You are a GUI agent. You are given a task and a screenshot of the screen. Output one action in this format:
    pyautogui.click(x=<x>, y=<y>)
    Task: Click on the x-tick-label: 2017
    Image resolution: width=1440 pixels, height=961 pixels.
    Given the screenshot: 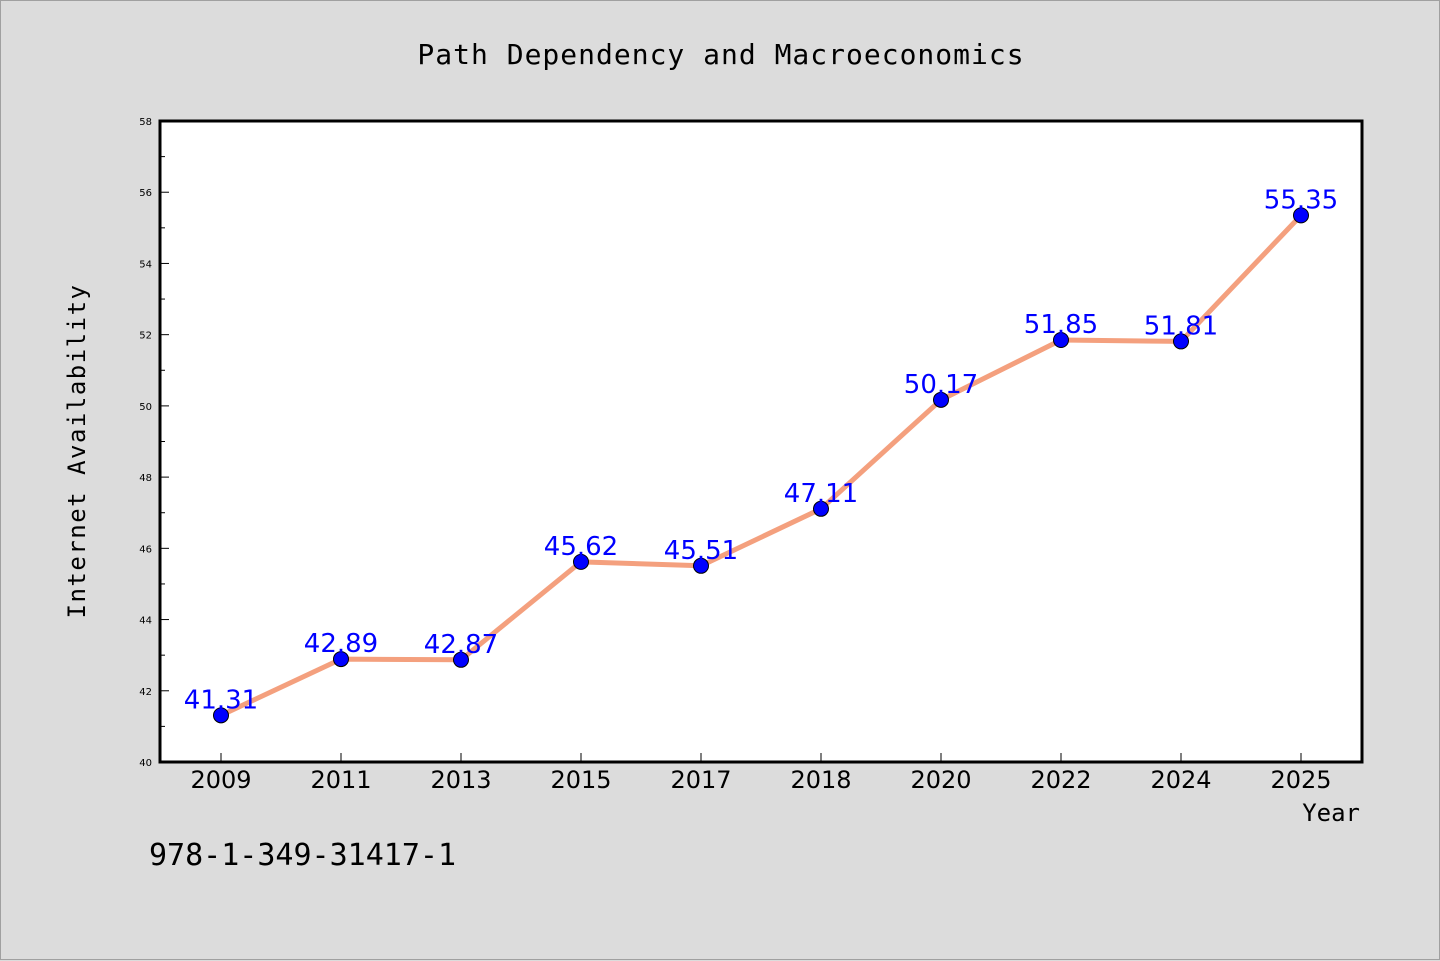 What is the action you would take?
    pyautogui.click(x=700, y=780)
    